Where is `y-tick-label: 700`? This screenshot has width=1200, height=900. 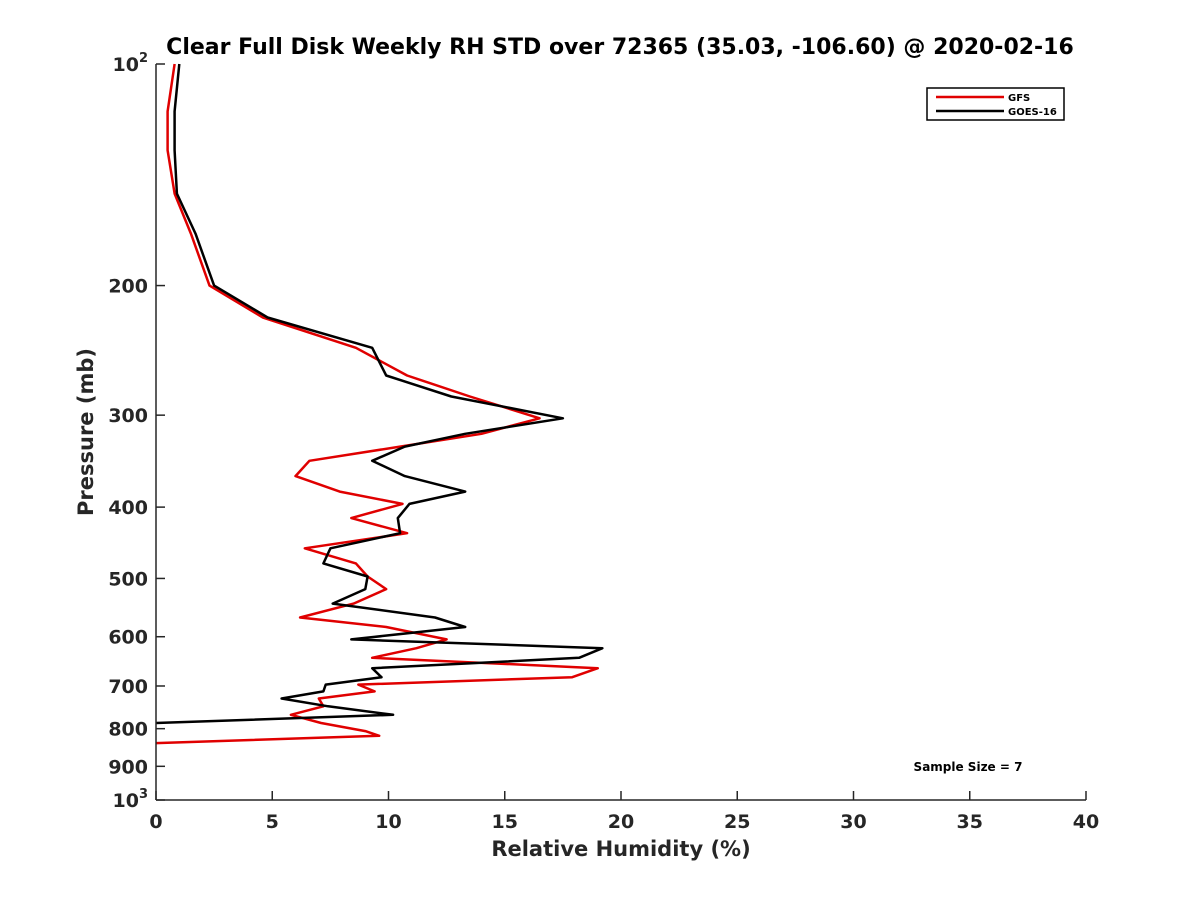 y-tick-label: 700 is located at coordinates (128, 687).